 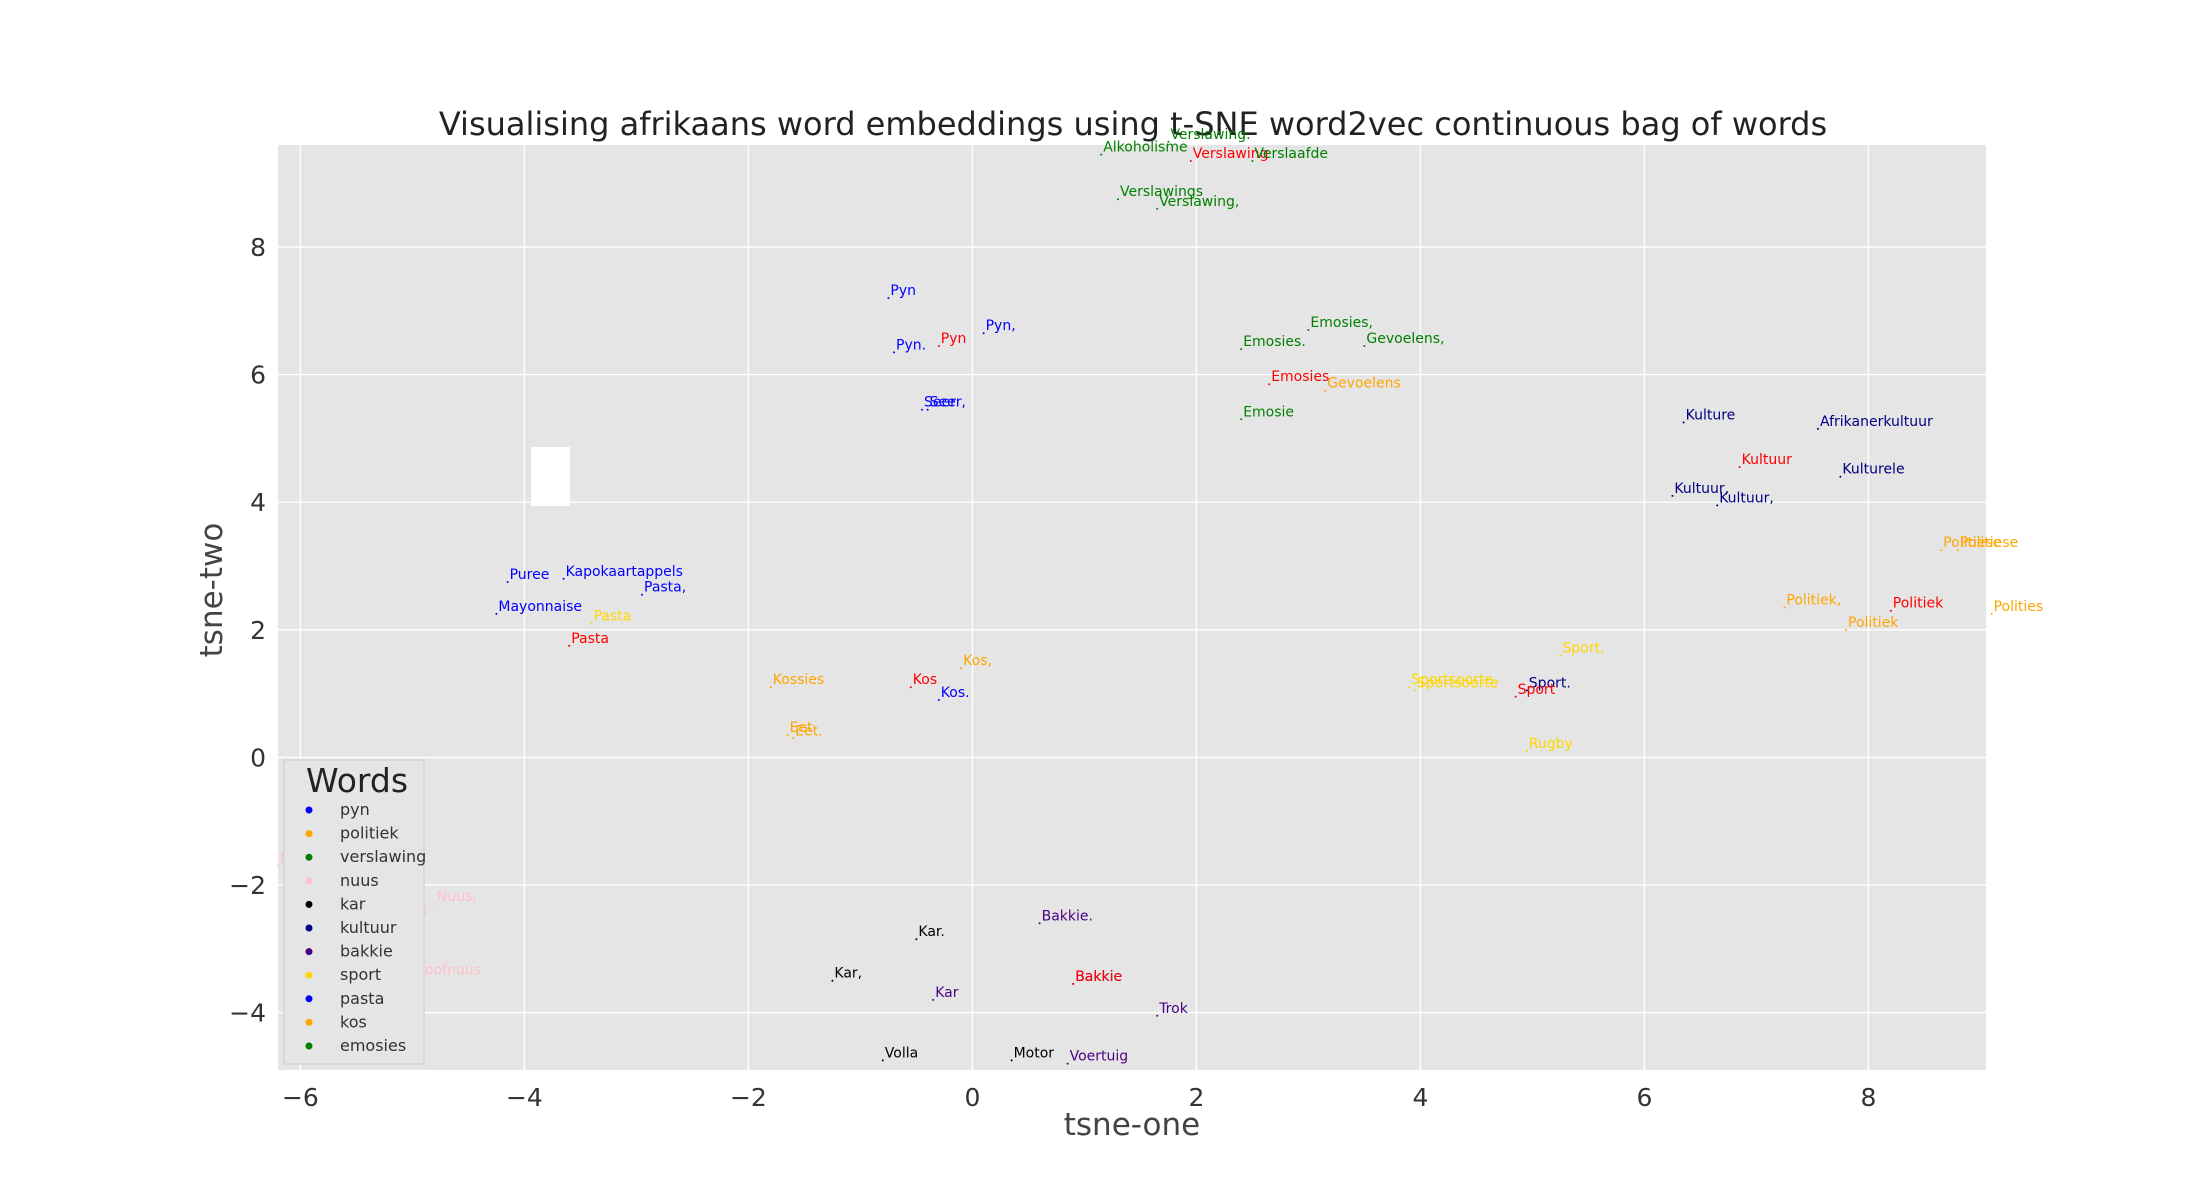 I want to click on point-label: Nuus,, so click(x=457, y=897).